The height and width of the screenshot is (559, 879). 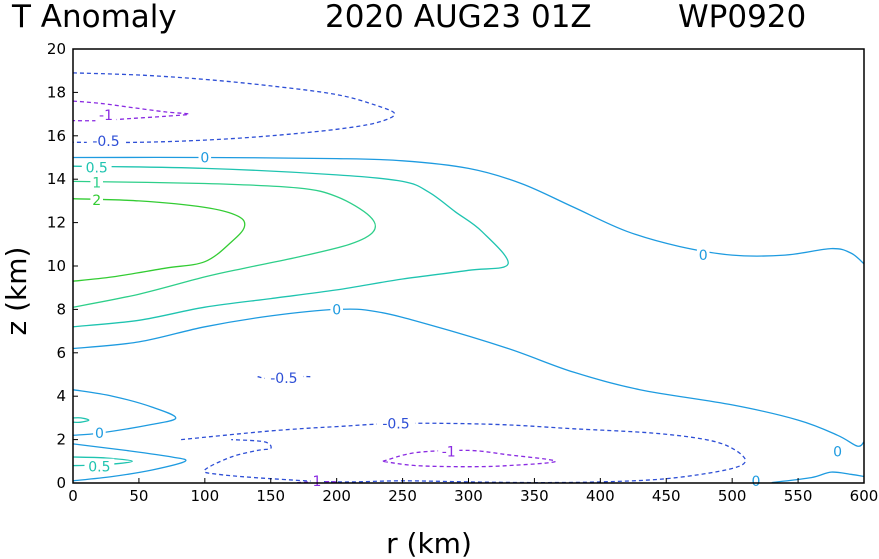 I want to click on chart-storm-id: WP0920, so click(x=742, y=17).